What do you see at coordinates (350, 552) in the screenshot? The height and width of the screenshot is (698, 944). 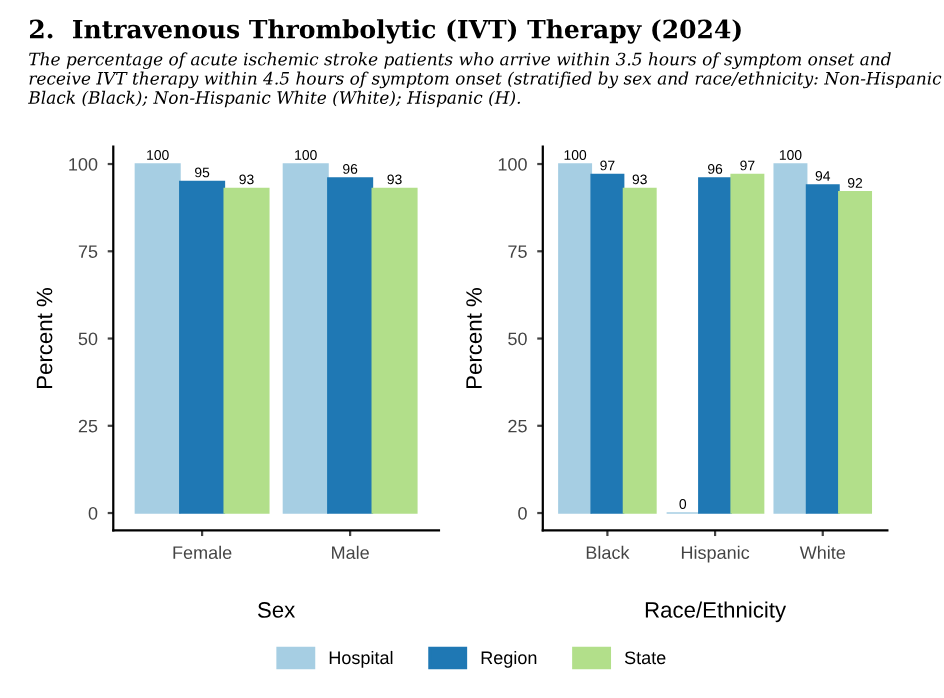 I see `x-tick-label: Male` at bounding box center [350, 552].